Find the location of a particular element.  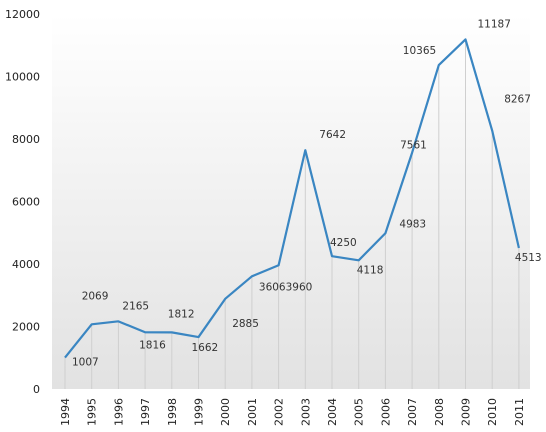

data-label: 2165 is located at coordinates (135, 306).